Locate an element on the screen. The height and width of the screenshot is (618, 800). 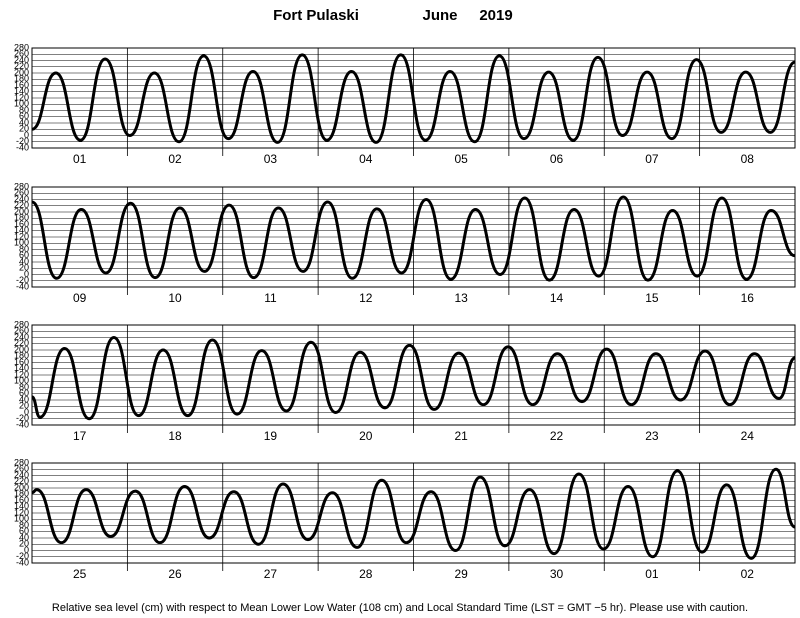
day-label: 28 is located at coordinates (366, 574).